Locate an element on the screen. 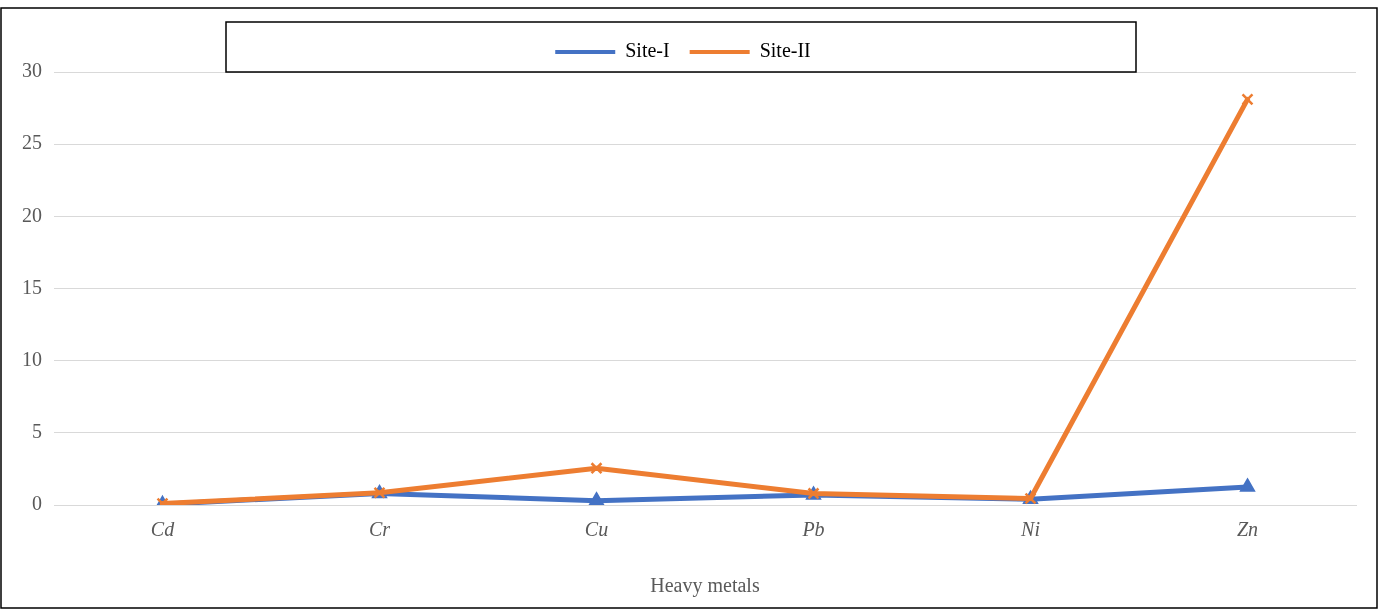 Image resolution: width=1378 pixels, height=609 pixels. legend-label: Site-I is located at coordinates (647, 50).